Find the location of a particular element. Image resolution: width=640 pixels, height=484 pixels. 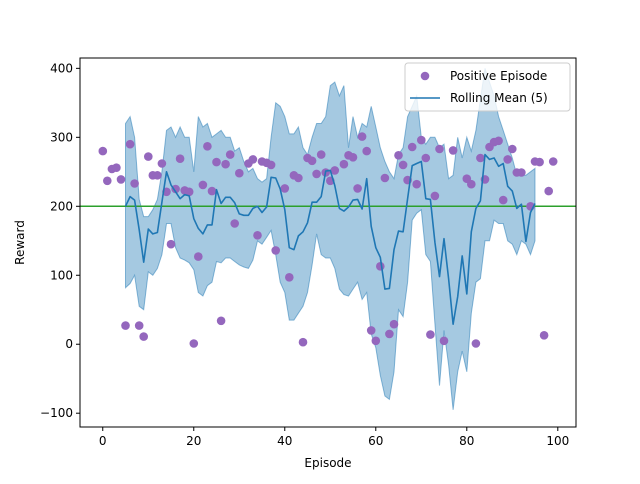

y-tick-label: −100 is located at coordinates (56, 413).